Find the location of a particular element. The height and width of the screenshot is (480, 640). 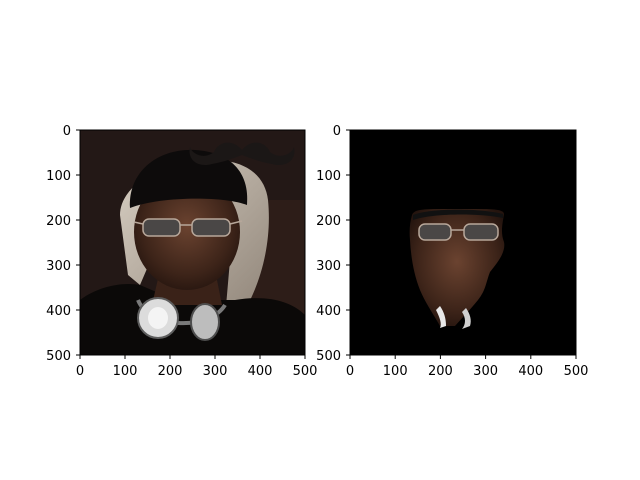

left-x-tick-label: 300 is located at coordinates (215, 371).